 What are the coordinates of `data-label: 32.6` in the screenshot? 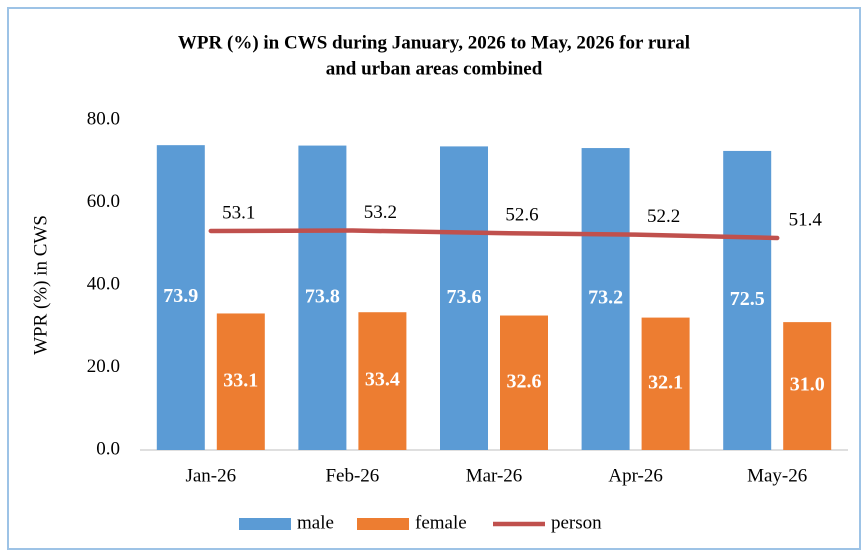 It's located at (524, 381).